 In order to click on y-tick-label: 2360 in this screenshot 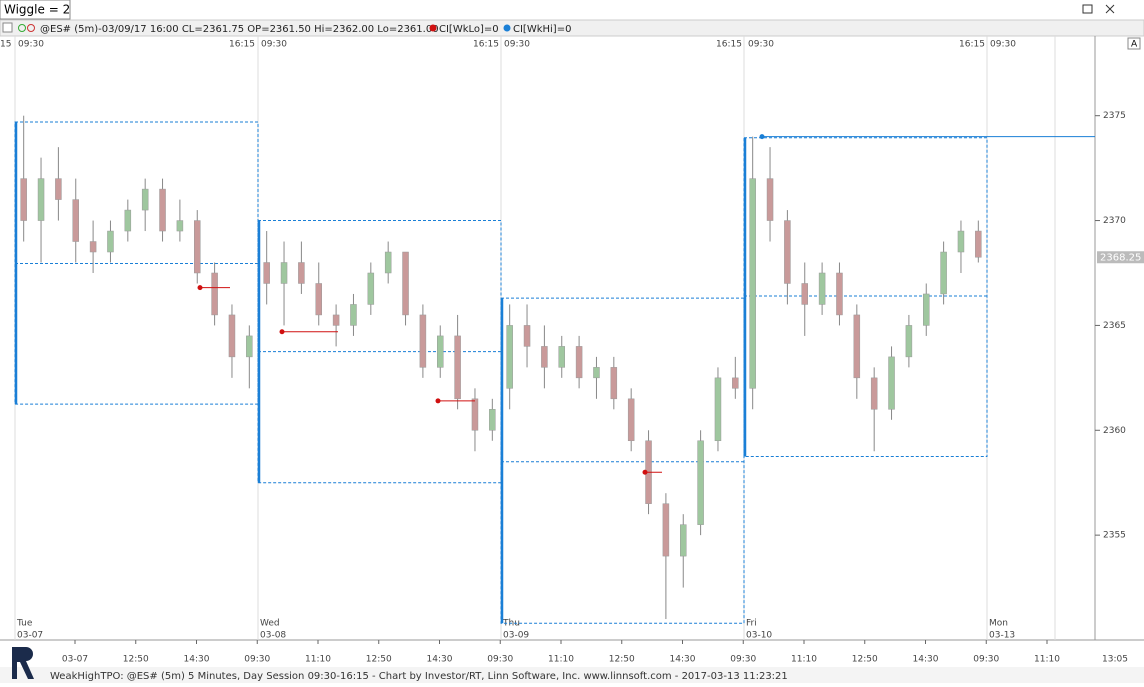, I will do `click(1114, 431)`.